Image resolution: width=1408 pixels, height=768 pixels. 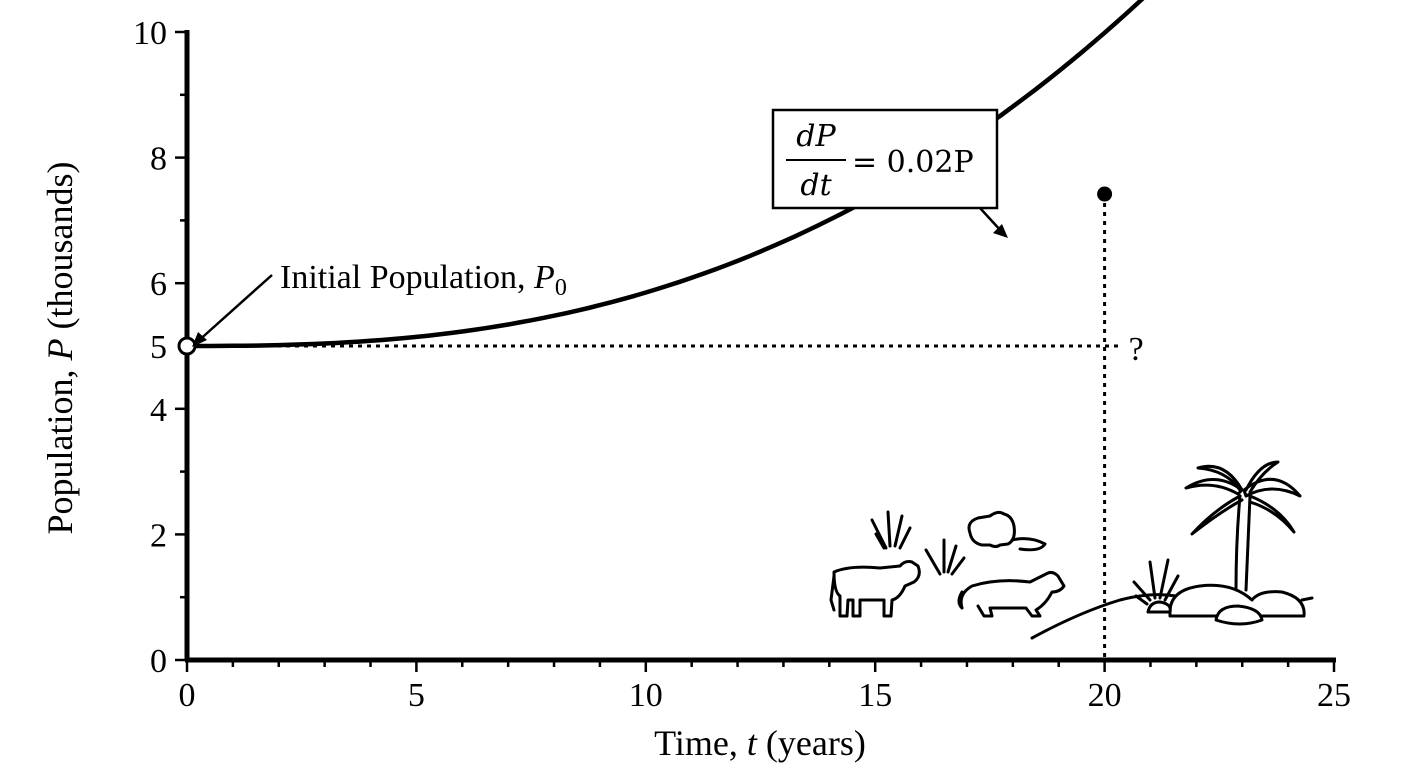 I want to click on y-axis-title: Population, P (thousands), so click(x=60, y=348).